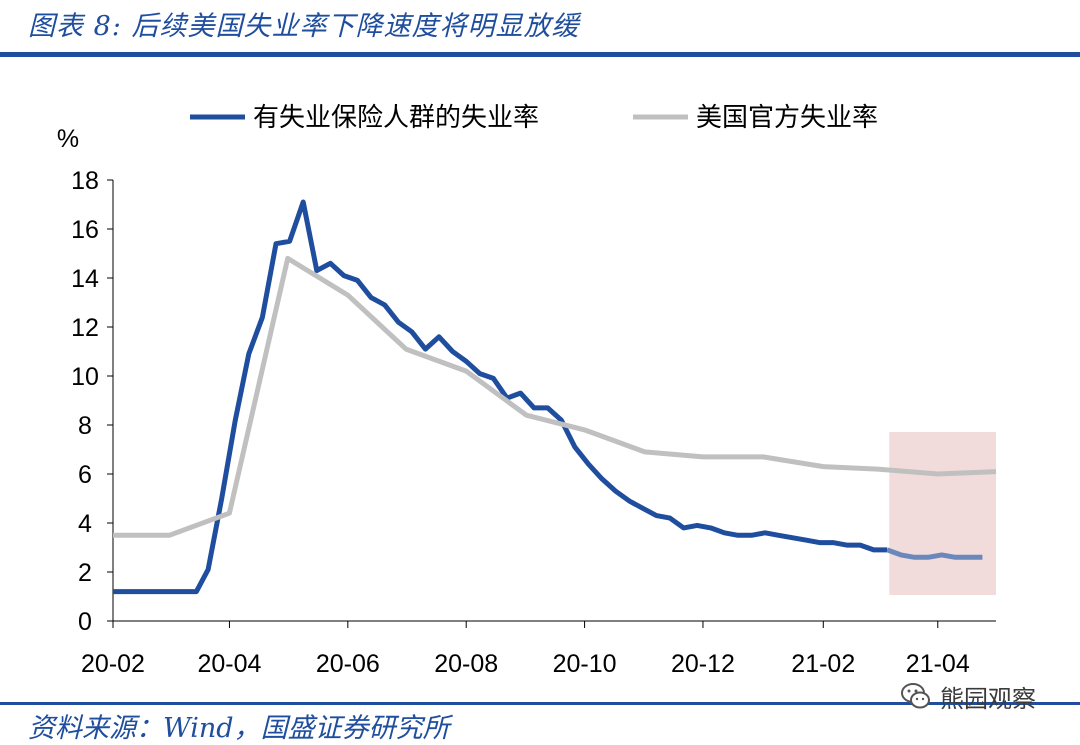 Image resolution: width=1080 pixels, height=745 pixels. Describe the element at coordinates (466, 664) in the screenshot. I see `x-tick-label: 20-08` at that location.